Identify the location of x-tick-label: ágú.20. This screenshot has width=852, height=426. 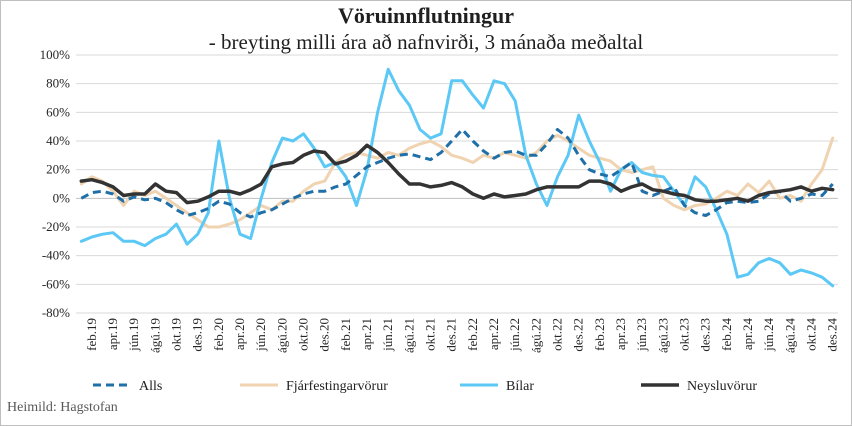
(281, 335).